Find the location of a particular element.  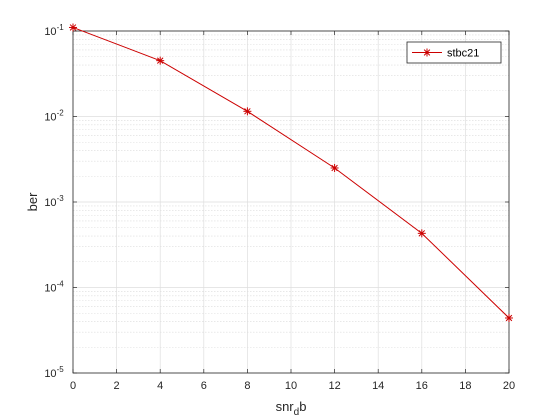

y-tick-label: 10⁻⁴ is located at coordinates (54, 287).